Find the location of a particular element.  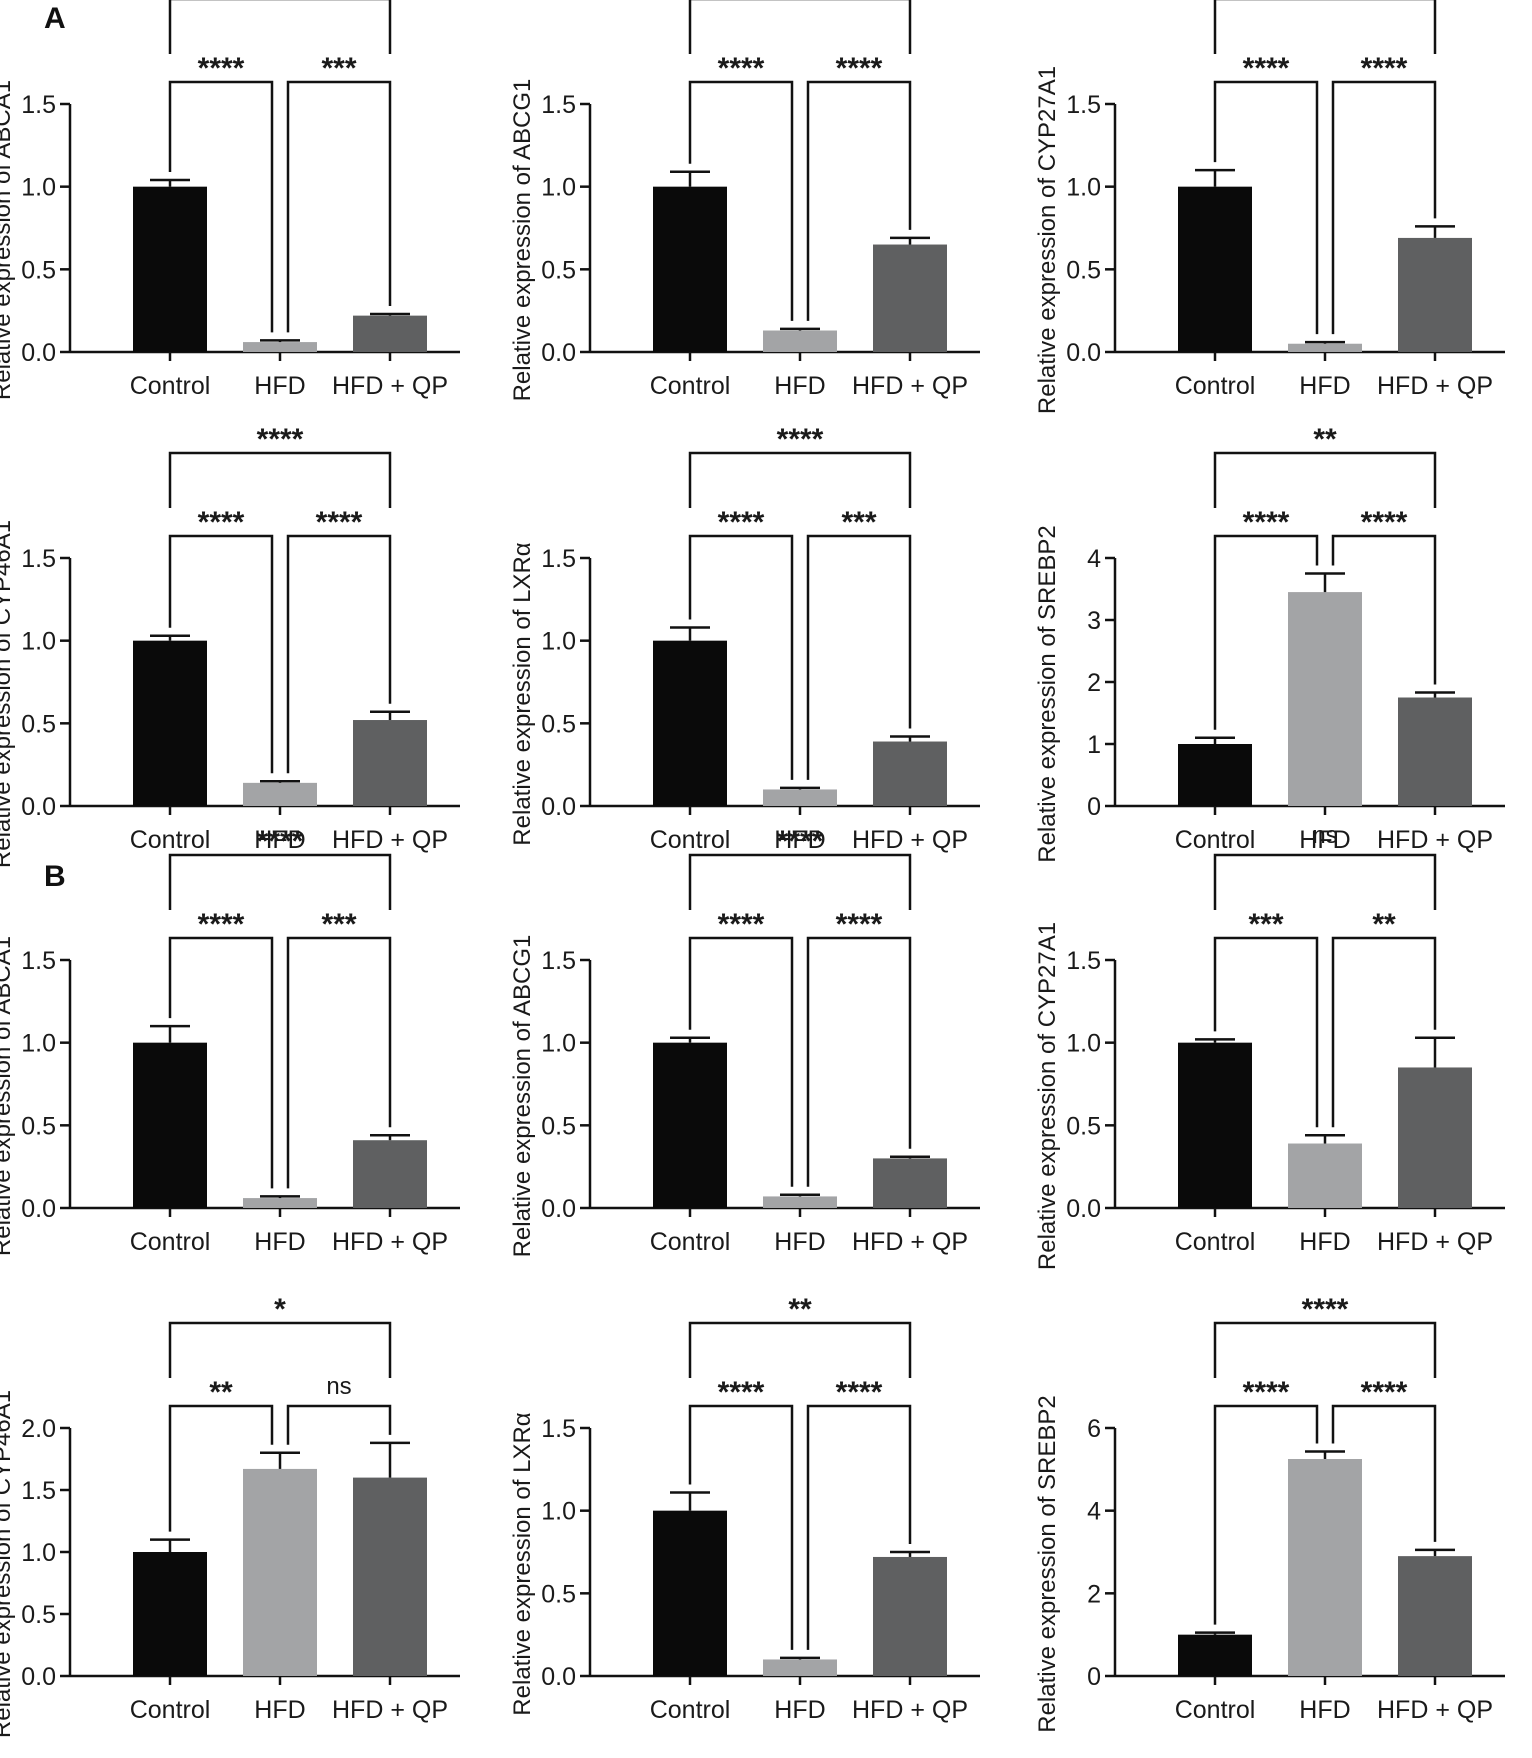

y-tick-label: 0 is located at coordinates (1094, 1677).